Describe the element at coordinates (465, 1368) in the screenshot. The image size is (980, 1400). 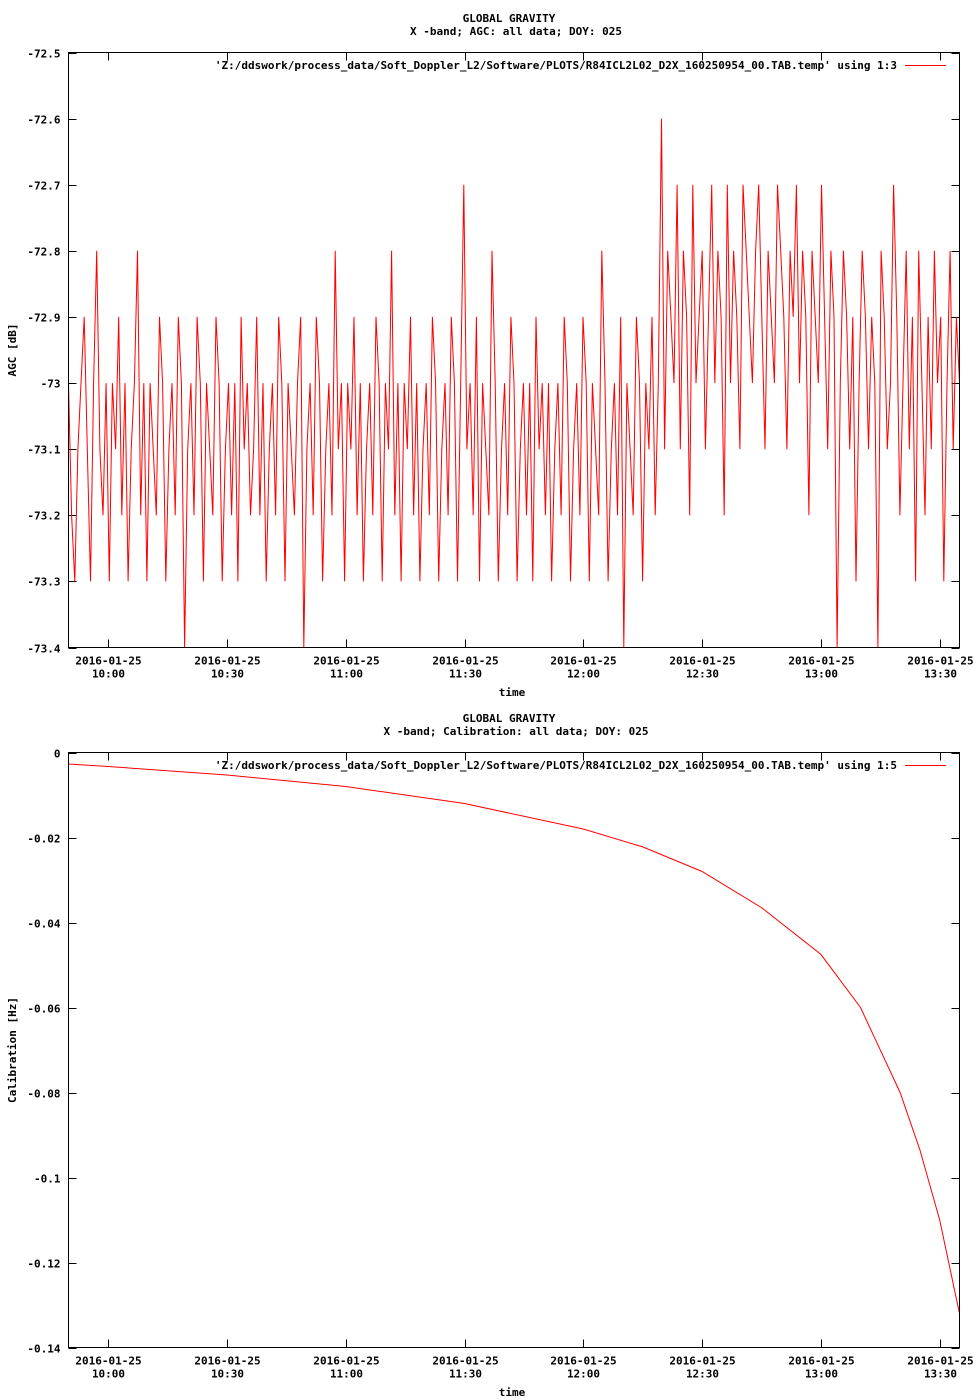
I see `calibration-x-tick-label: 2016-01-25 11:30` at that location.